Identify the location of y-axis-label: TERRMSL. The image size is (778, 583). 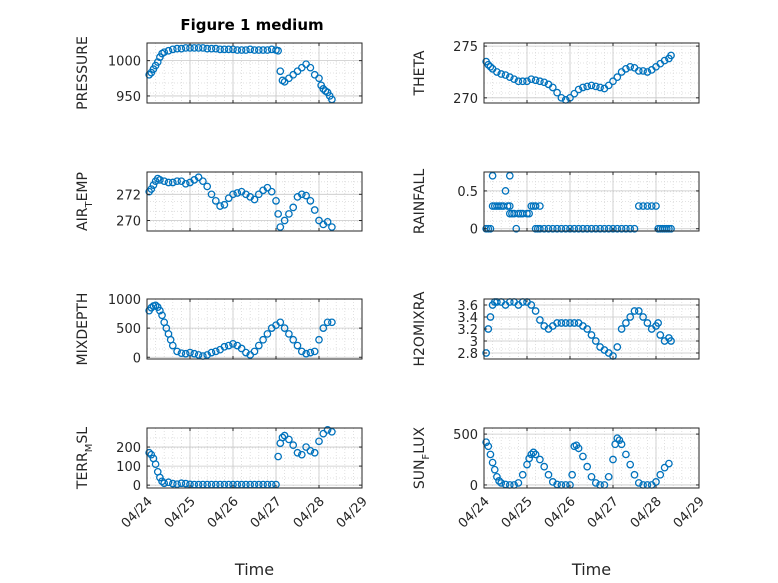
(85, 458).